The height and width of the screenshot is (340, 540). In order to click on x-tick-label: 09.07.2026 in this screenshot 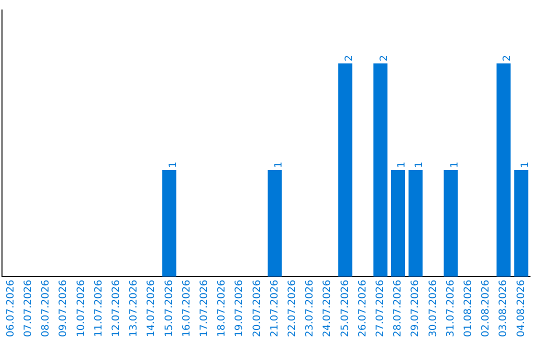, I will do `click(64, 309)`.